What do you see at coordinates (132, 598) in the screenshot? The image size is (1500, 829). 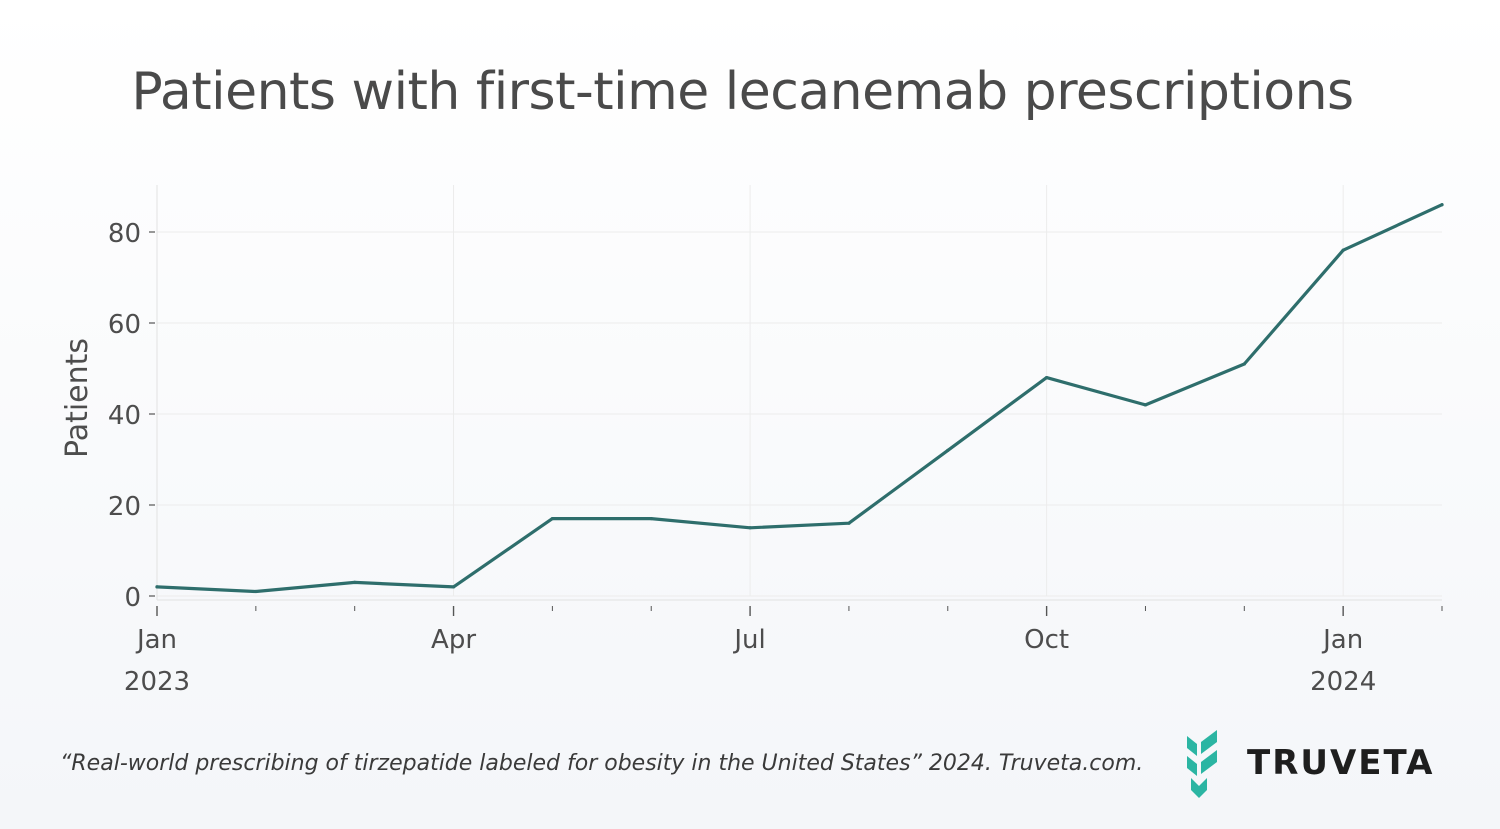 I see `y-tick-label: 0` at bounding box center [132, 598].